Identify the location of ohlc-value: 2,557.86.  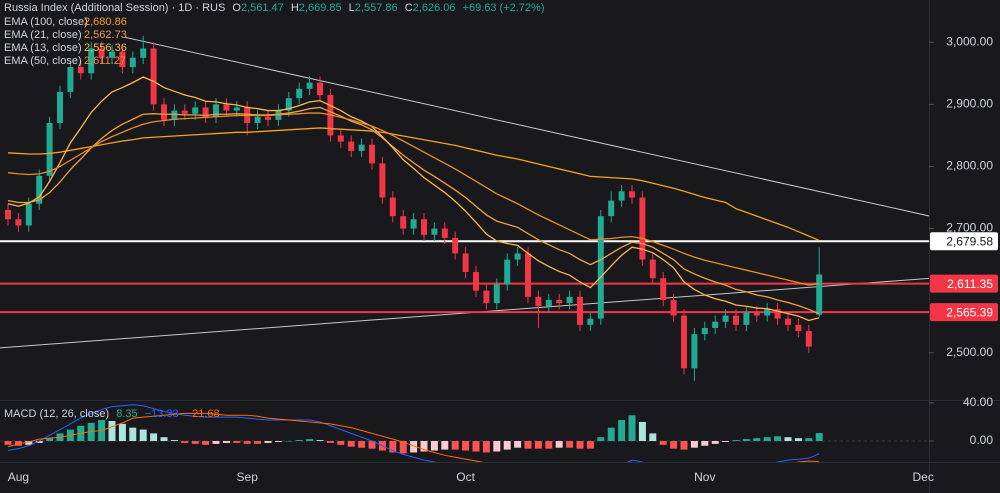
(376, 8).